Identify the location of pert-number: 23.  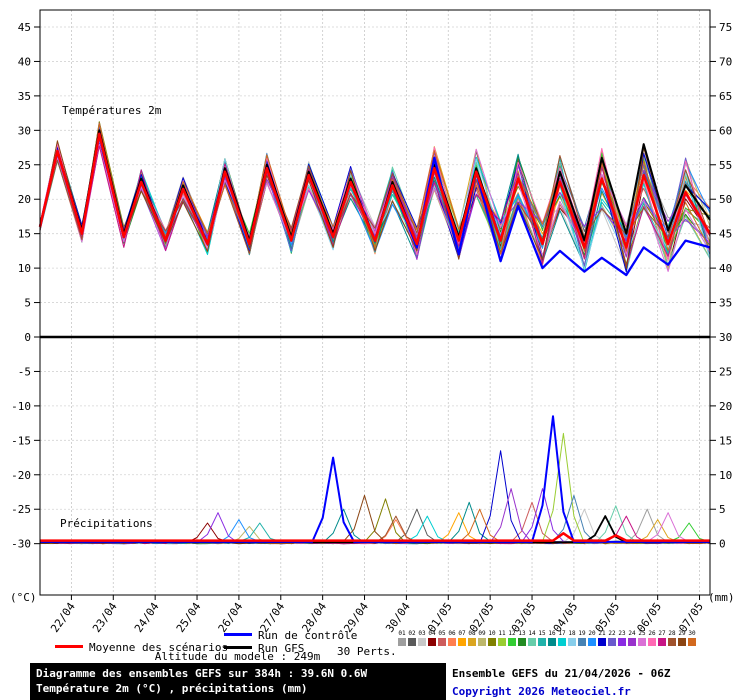
(622, 633).